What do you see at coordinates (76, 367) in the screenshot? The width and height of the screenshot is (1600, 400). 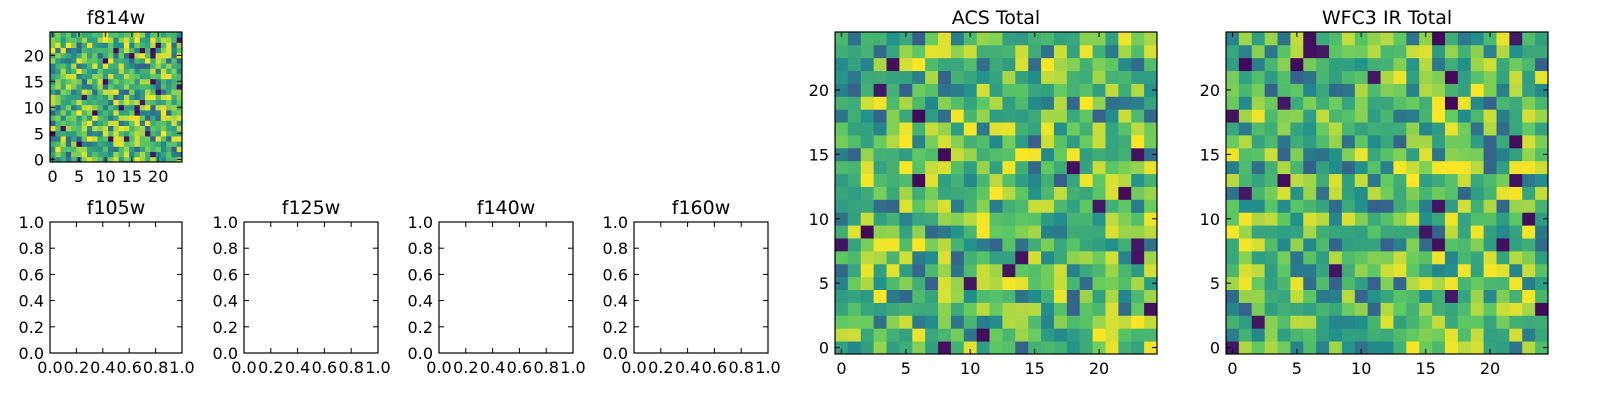 I see `x-tick-label: 0.2` at bounding box center [76, 367].